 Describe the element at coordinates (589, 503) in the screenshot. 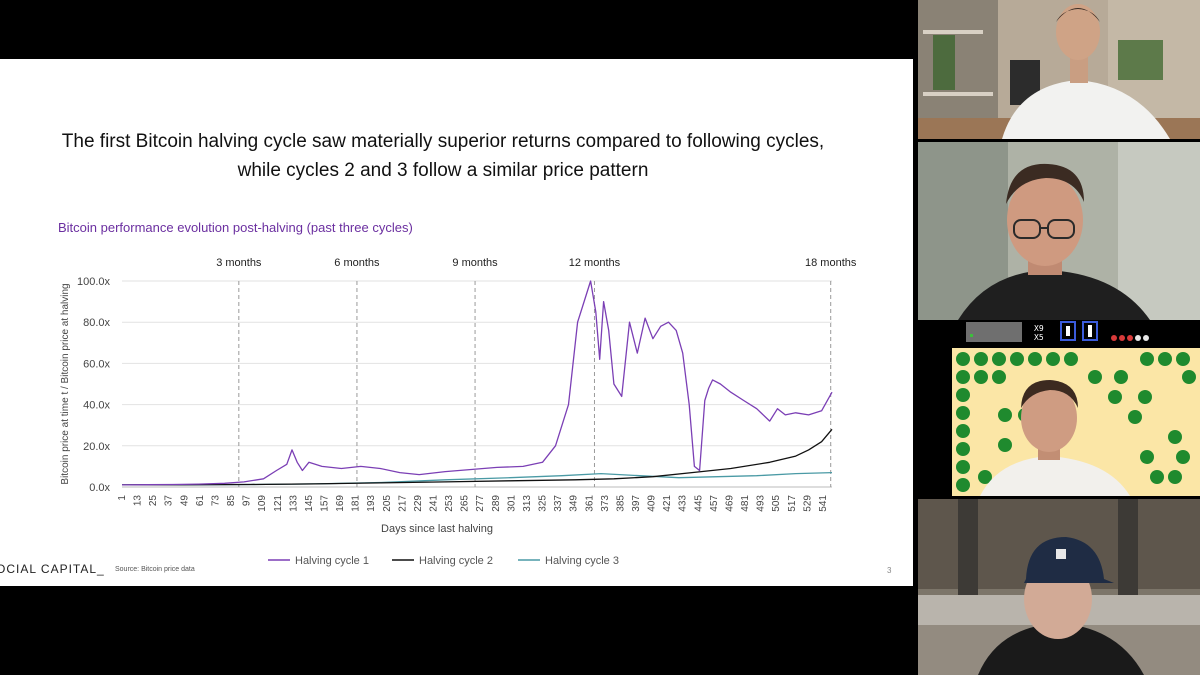

I see `x-tick-label: 361` at that location.